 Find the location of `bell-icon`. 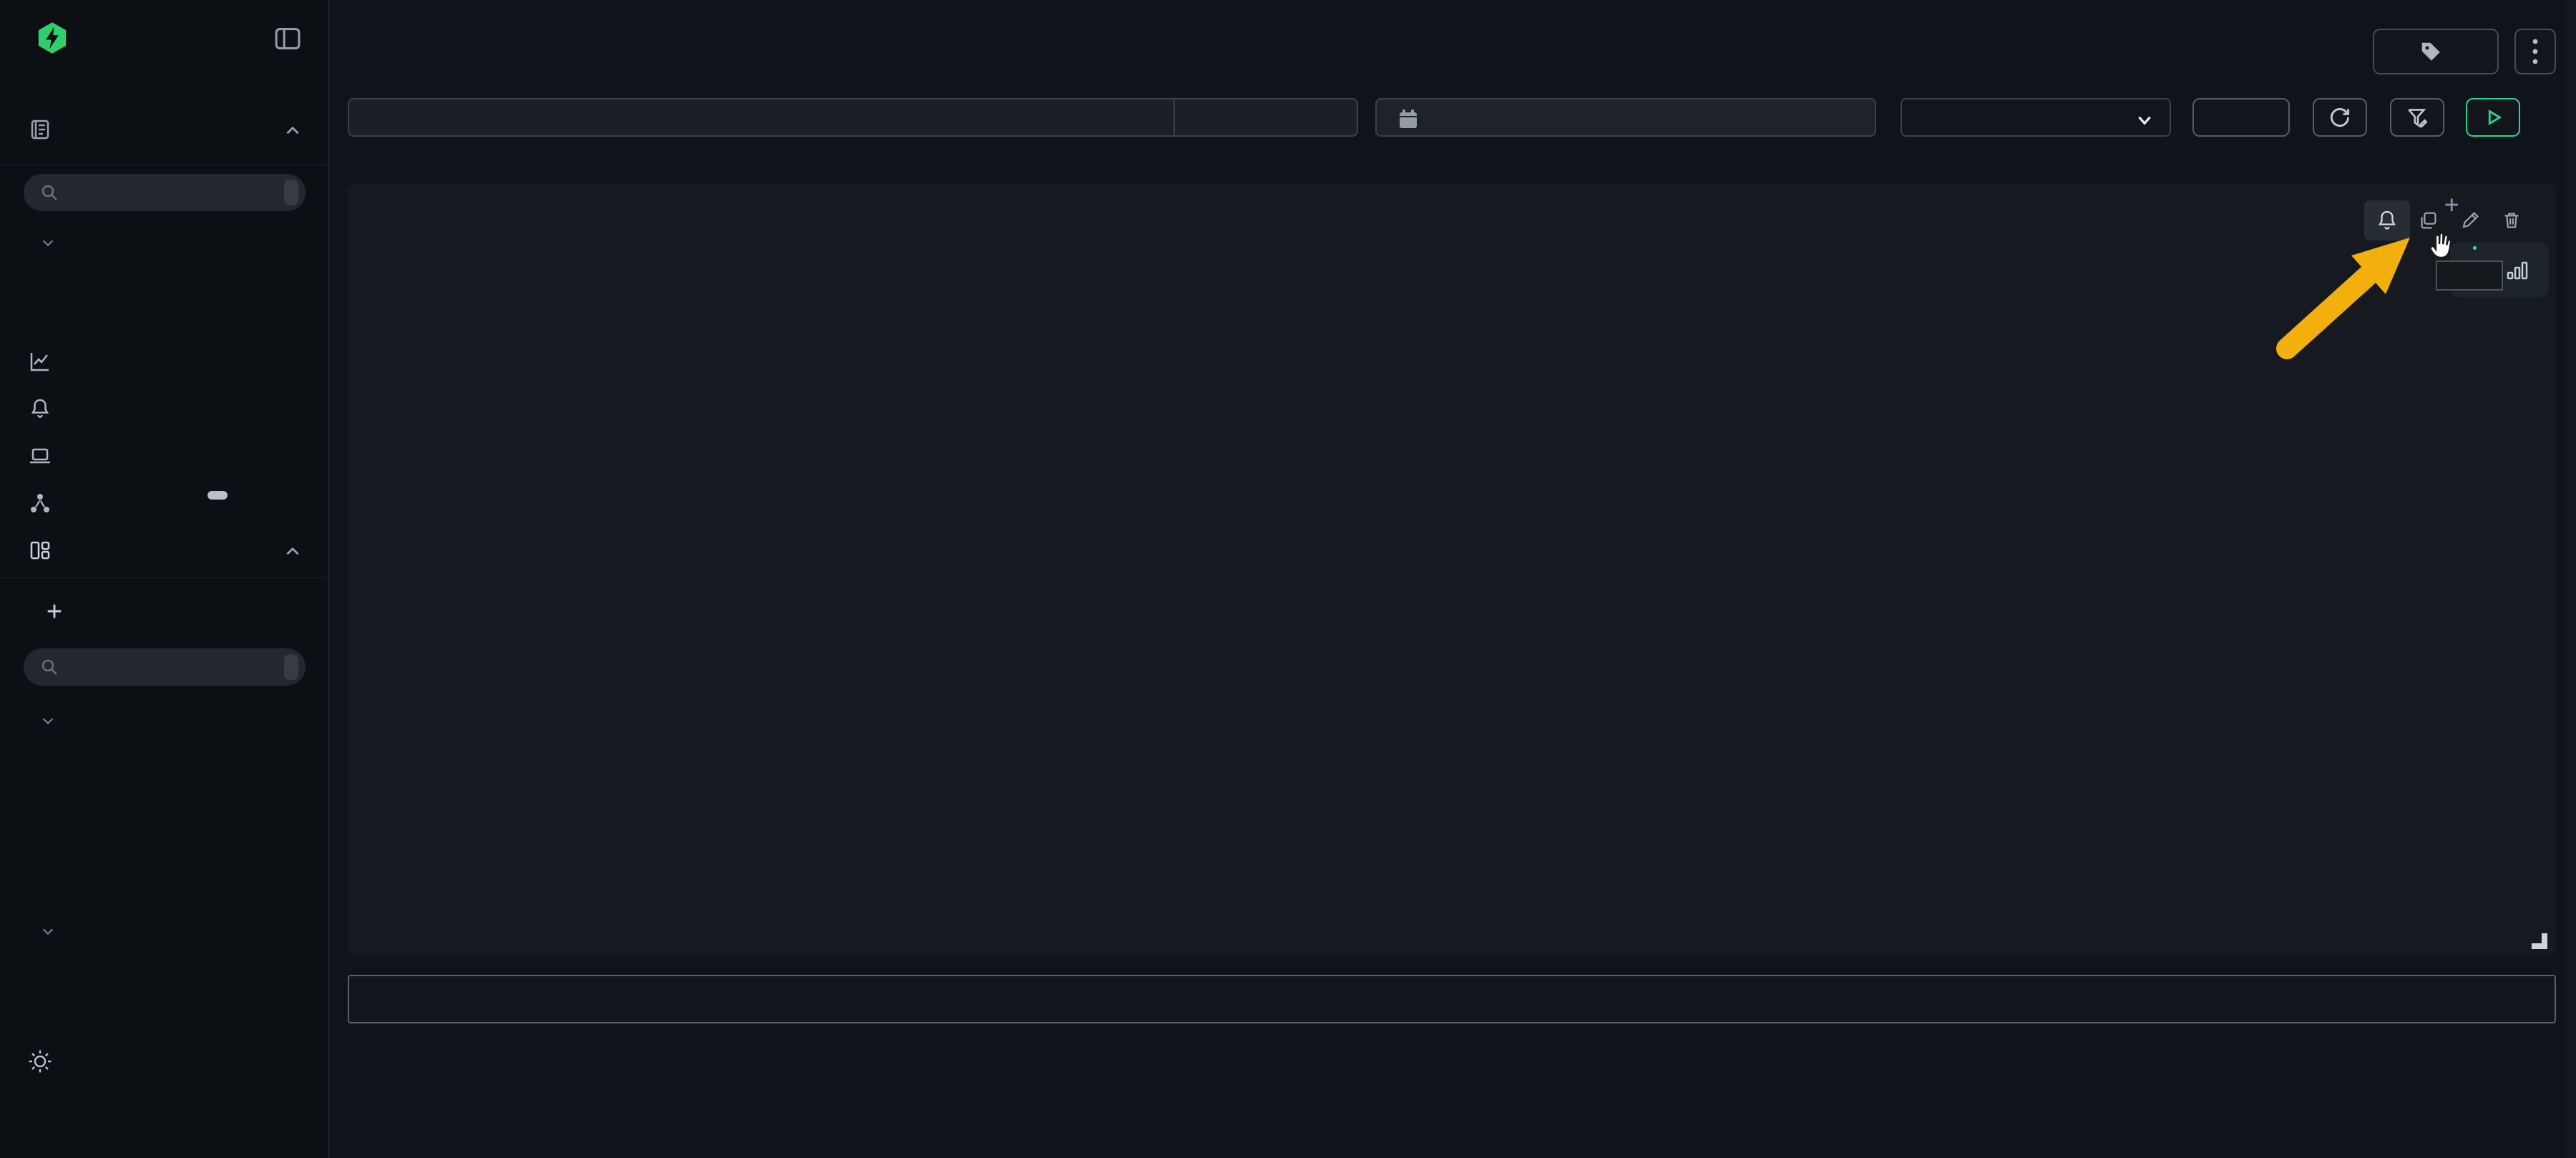

bell-icon is located at coordinates (40, 408).